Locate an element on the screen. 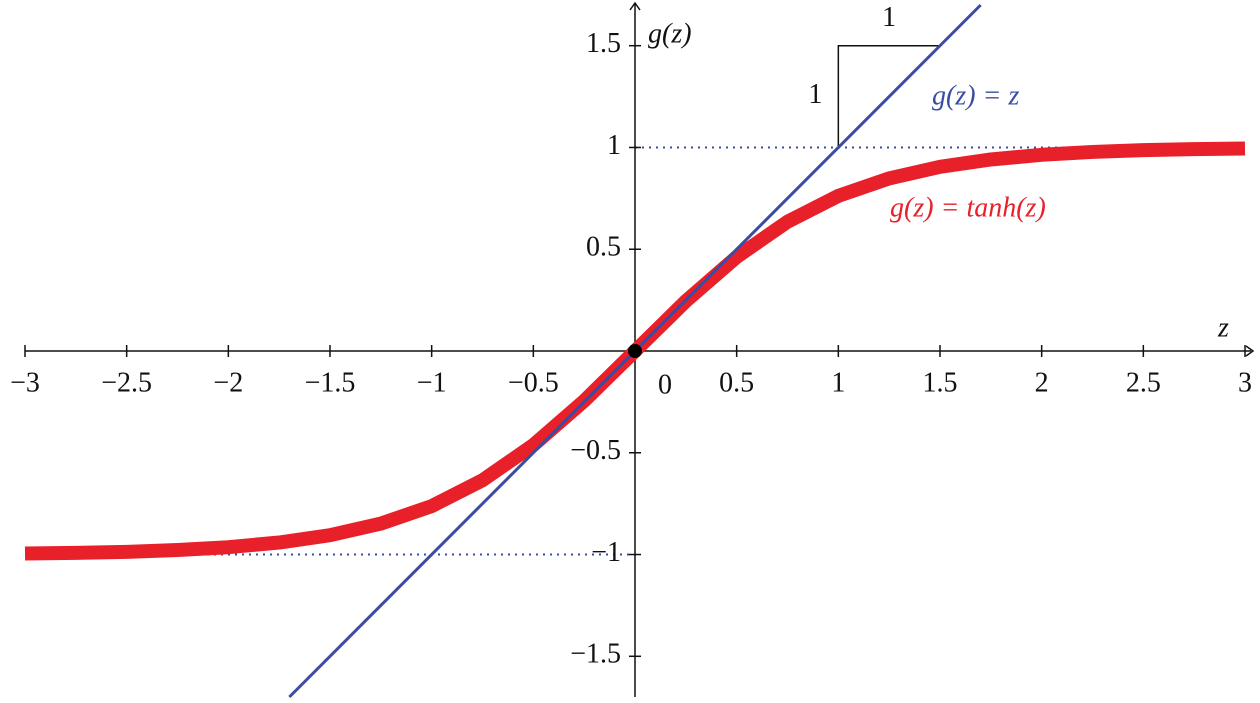 Image resolution: width=1260 pixels, height=703 pixels. x-tick-label: 3 is located at coordinates (1245, 382).